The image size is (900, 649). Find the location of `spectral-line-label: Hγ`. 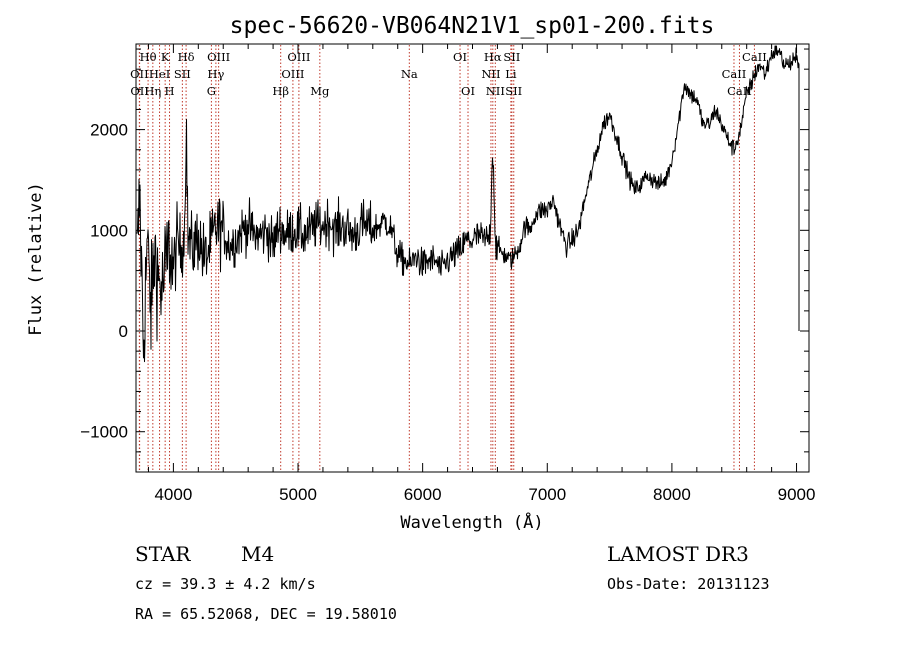

spectral-line-label: Hγ is located at coordinates (215, 74).